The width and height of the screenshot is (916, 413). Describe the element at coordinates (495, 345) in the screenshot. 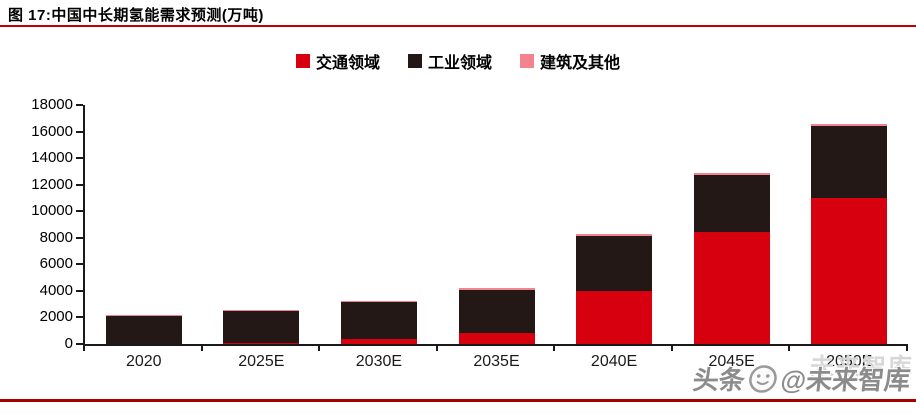

I see `x-axis-line` at that location.